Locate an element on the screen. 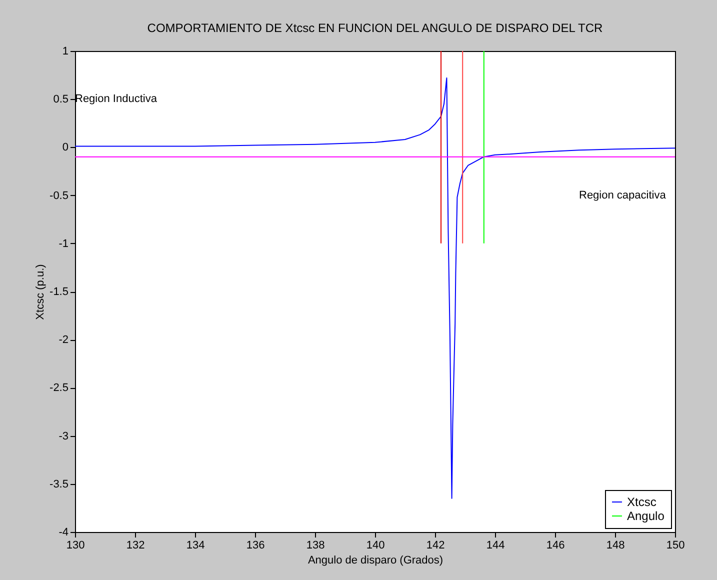  chart-title: COMPORTAMIENTO DE Xtcsc EN FUNCION DEL ANGULO DE DISPARO DEL TCR is located at coordinates (375, 28).